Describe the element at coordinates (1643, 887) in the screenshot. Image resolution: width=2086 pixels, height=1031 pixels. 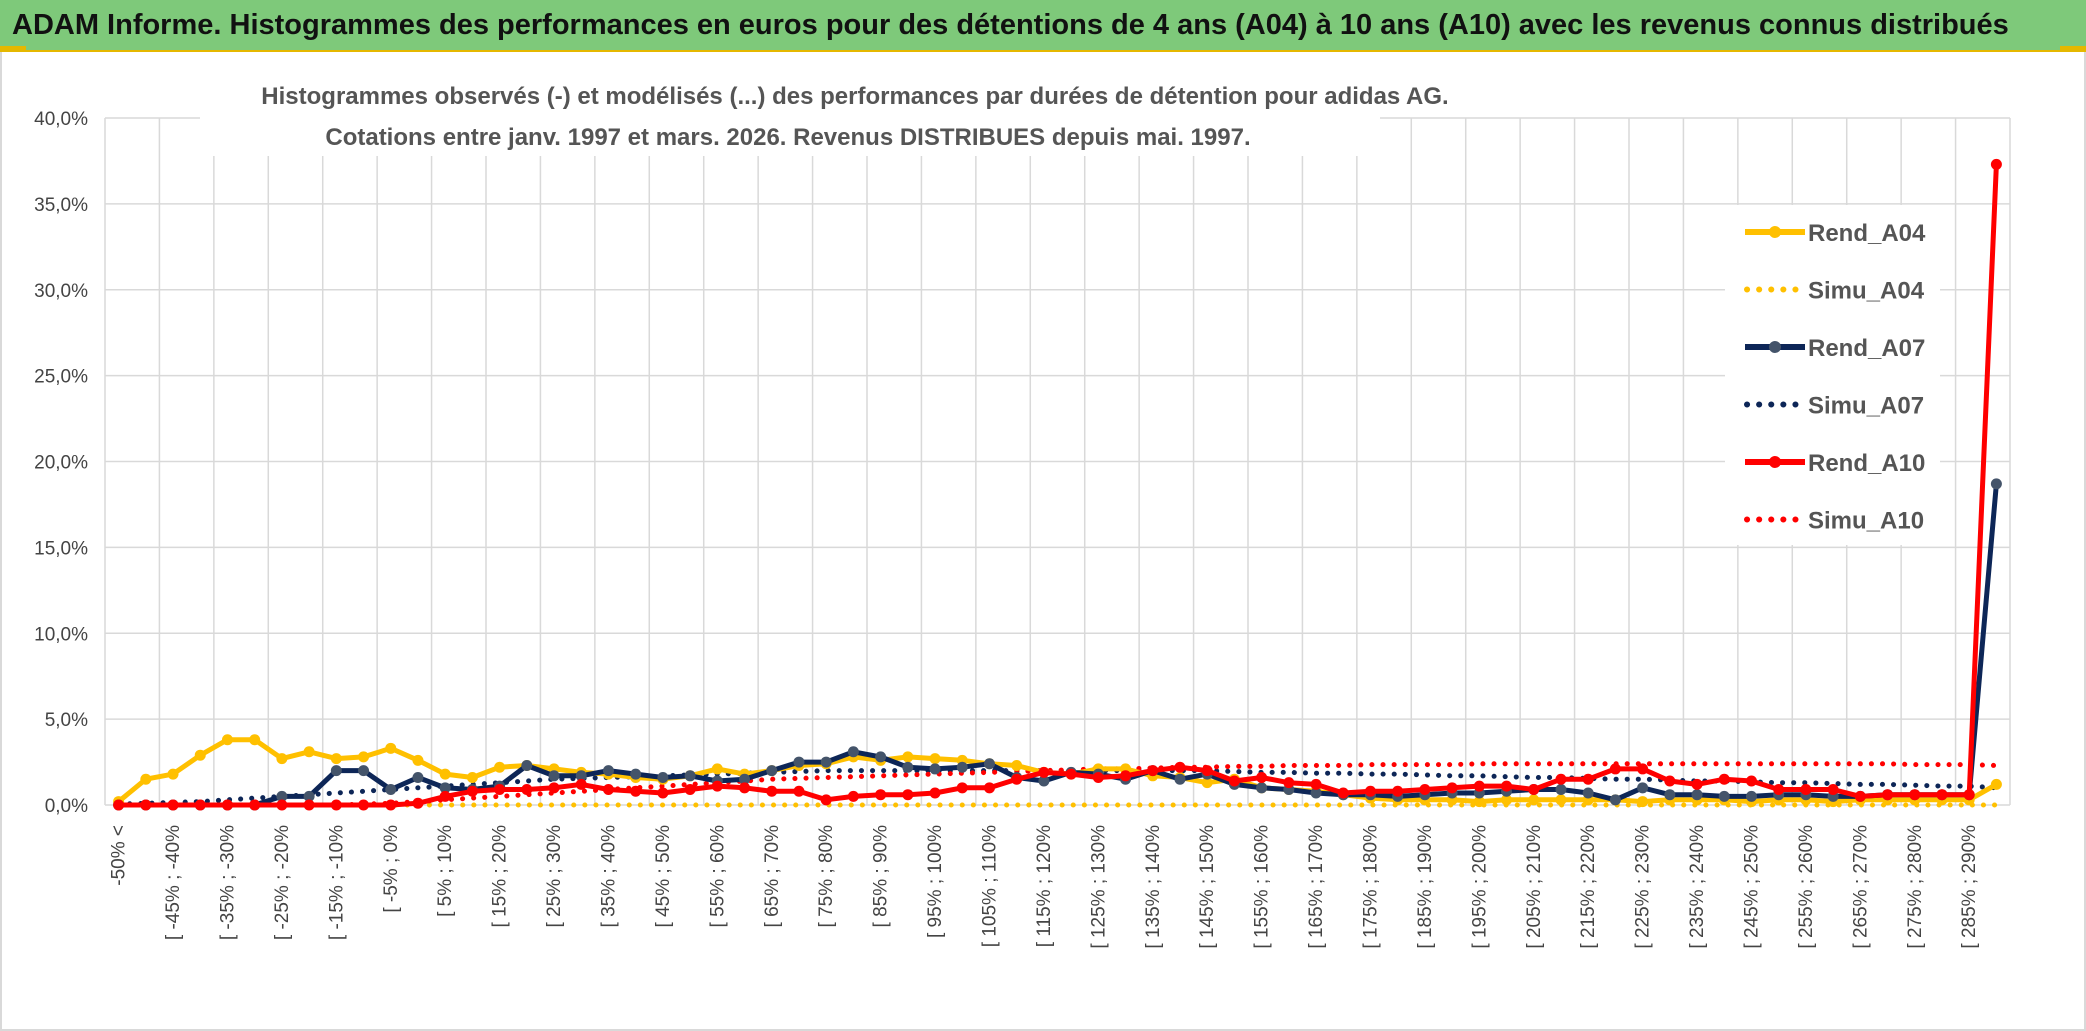
I see `x-tick-label: [ 225% ; 230%` at that location.